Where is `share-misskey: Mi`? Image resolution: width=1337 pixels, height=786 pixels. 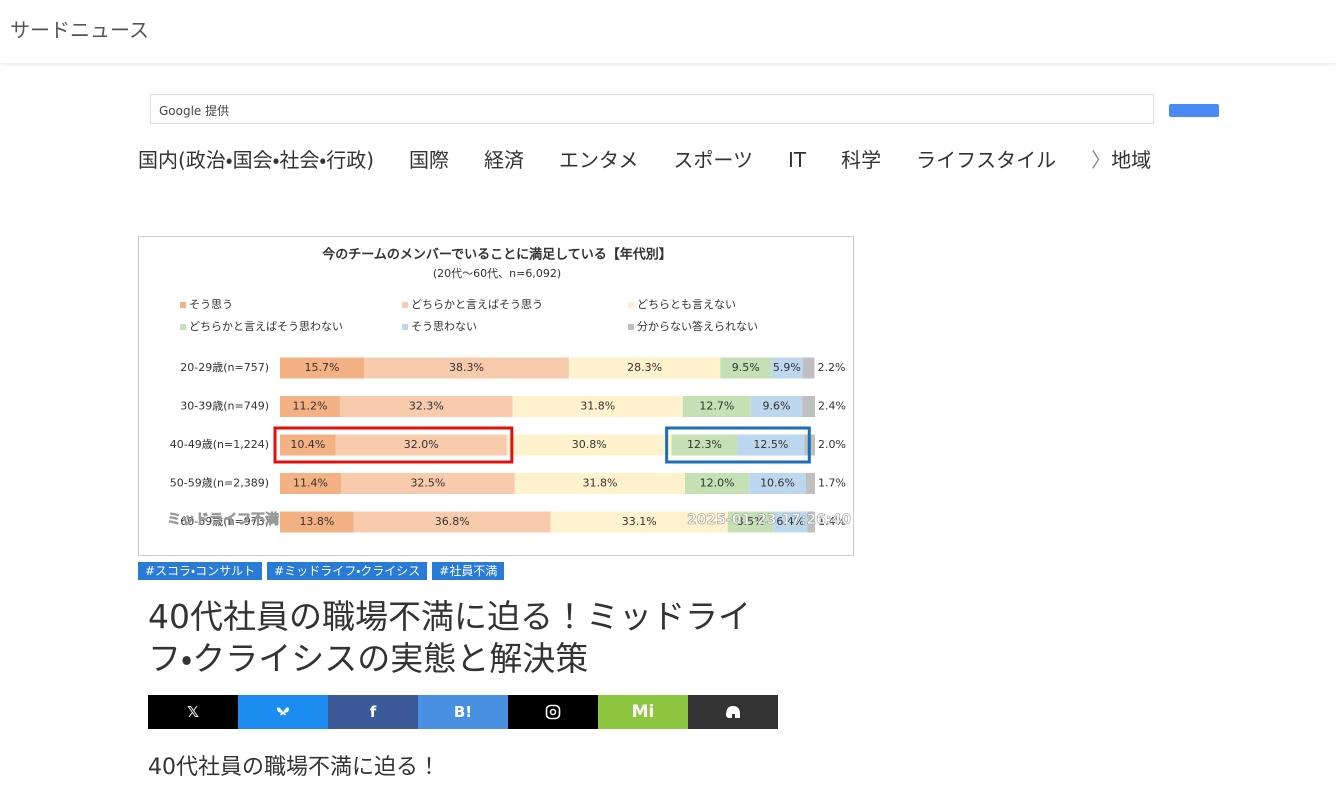
share-misskey: Mi is located at coordinates (643, 712).